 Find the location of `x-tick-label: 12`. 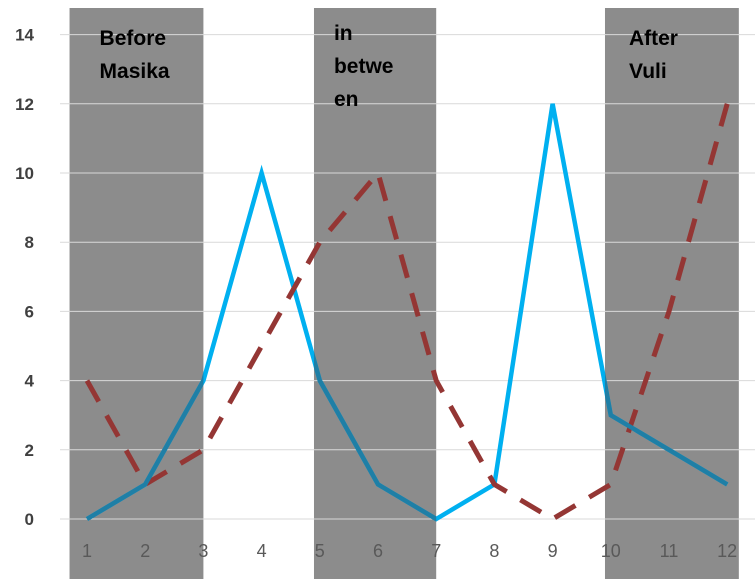

x-tick-label: 12 is located at coordinates (727, 551).